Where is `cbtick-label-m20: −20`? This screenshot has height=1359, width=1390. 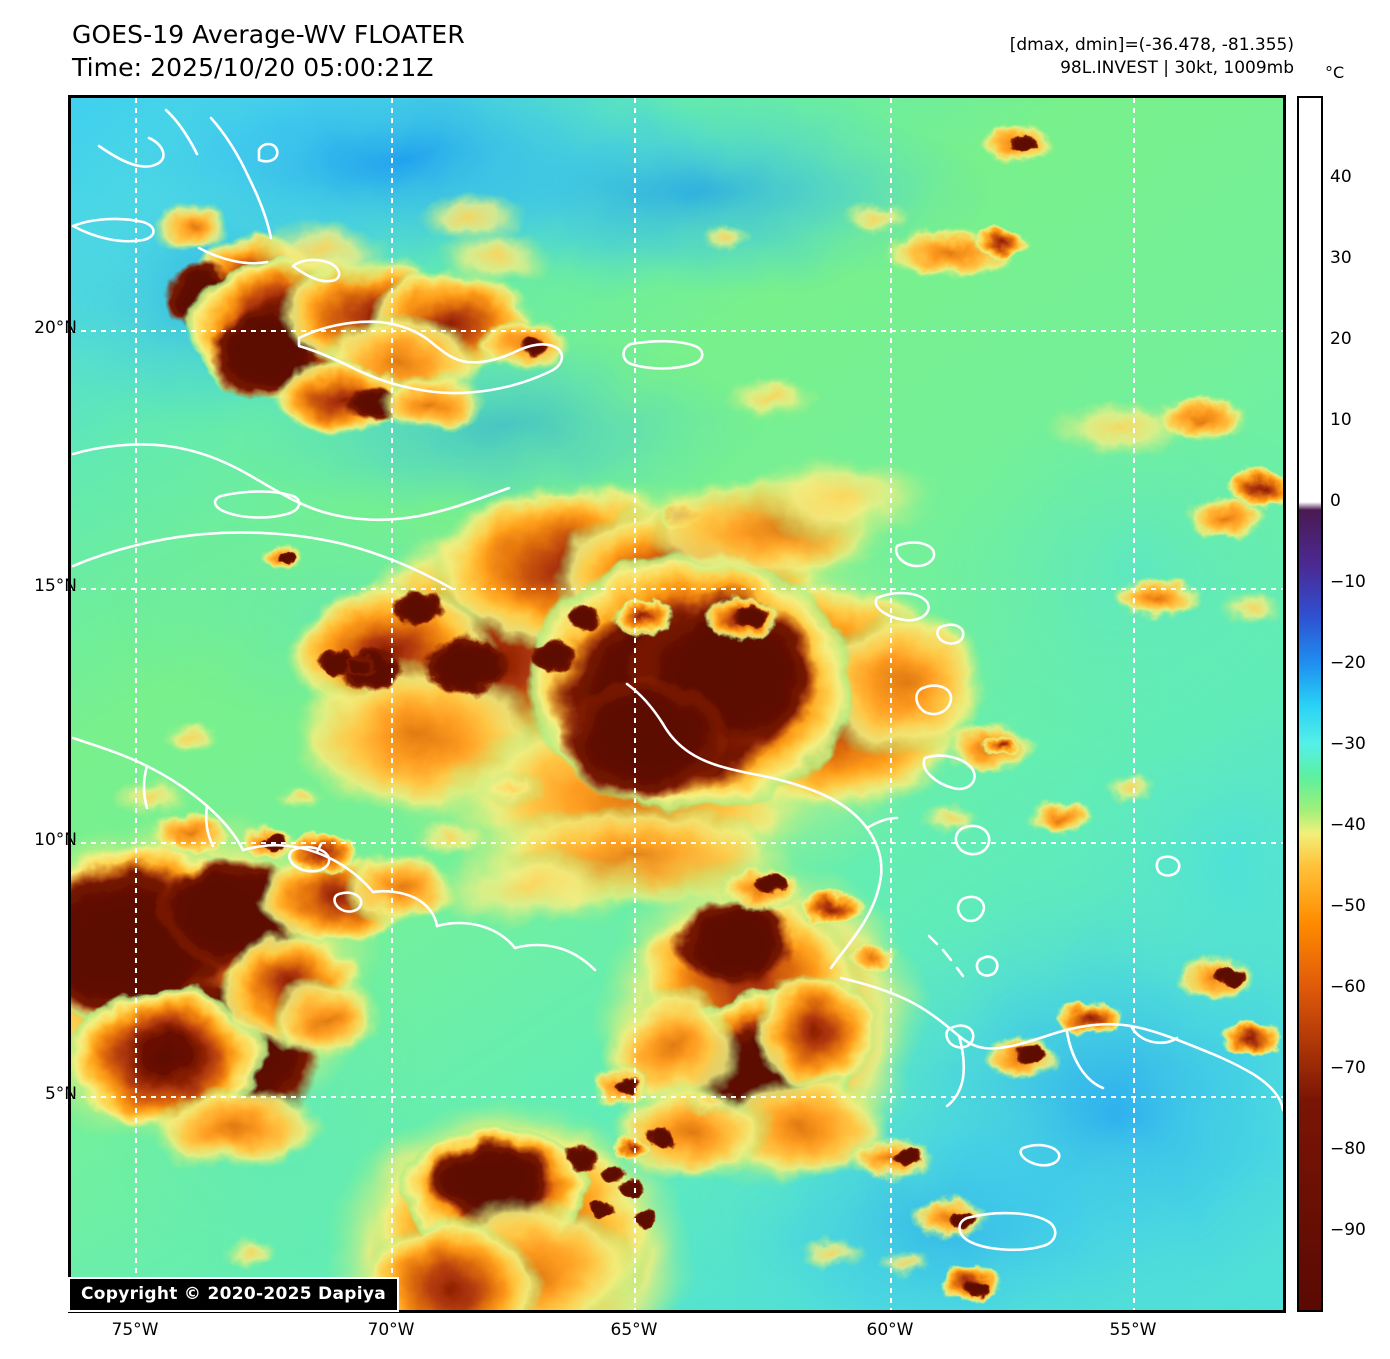 cbtick-label-m20: −20 is located at coordinates (1348, 663).